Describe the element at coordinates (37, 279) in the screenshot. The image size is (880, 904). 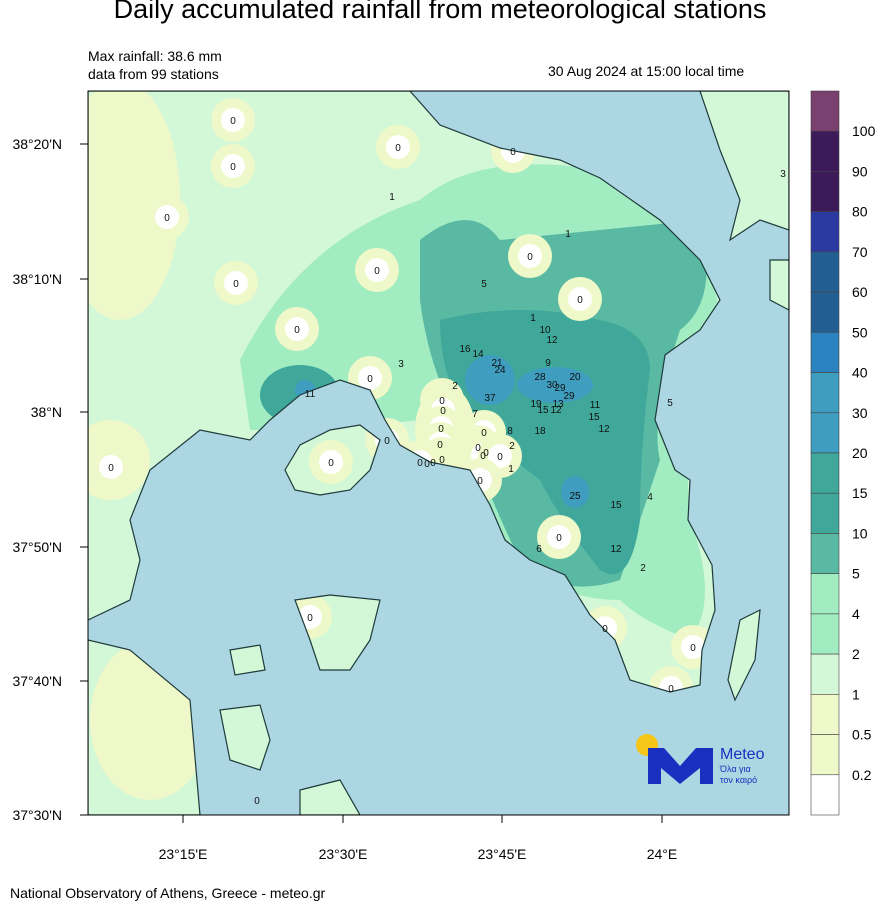
I see `lat-label: 38°10'N` at that location.